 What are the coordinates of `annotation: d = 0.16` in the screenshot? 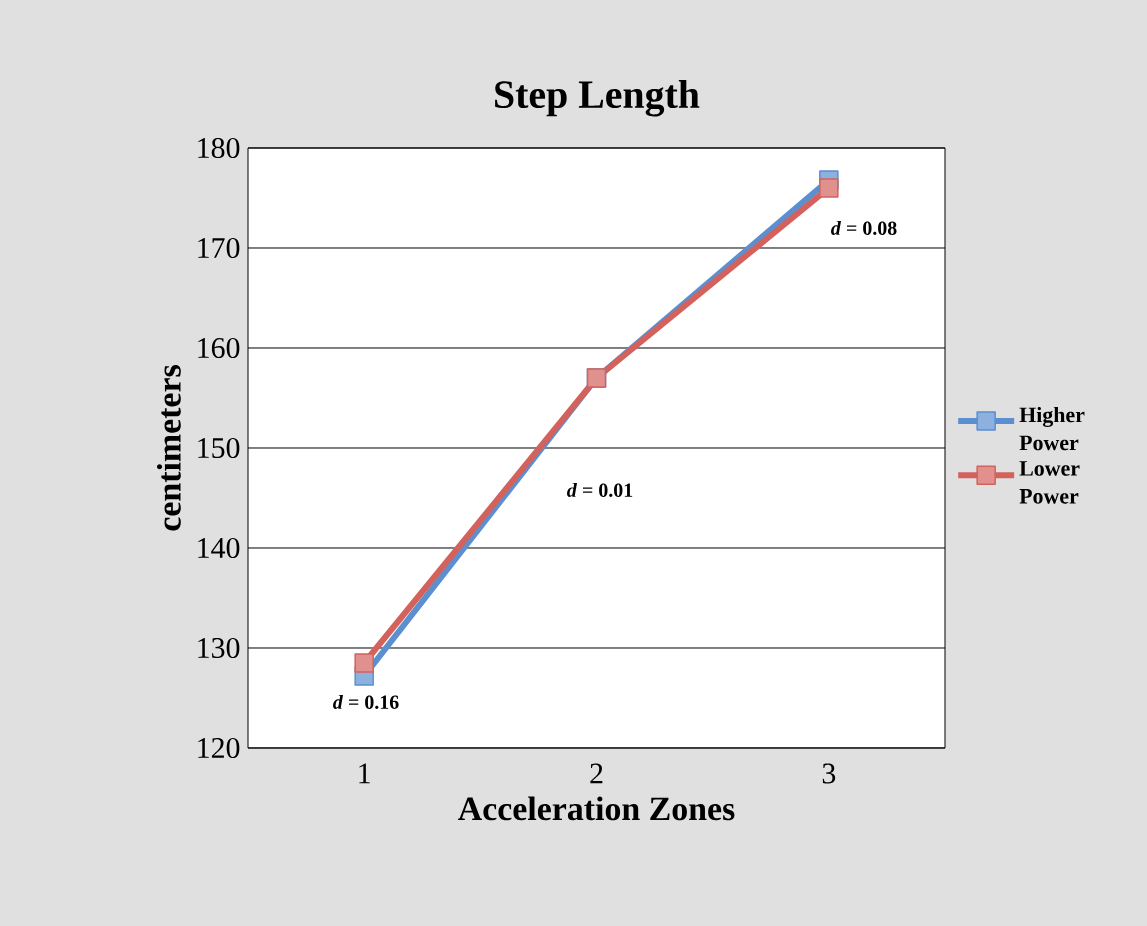 It's located at (366, 702).